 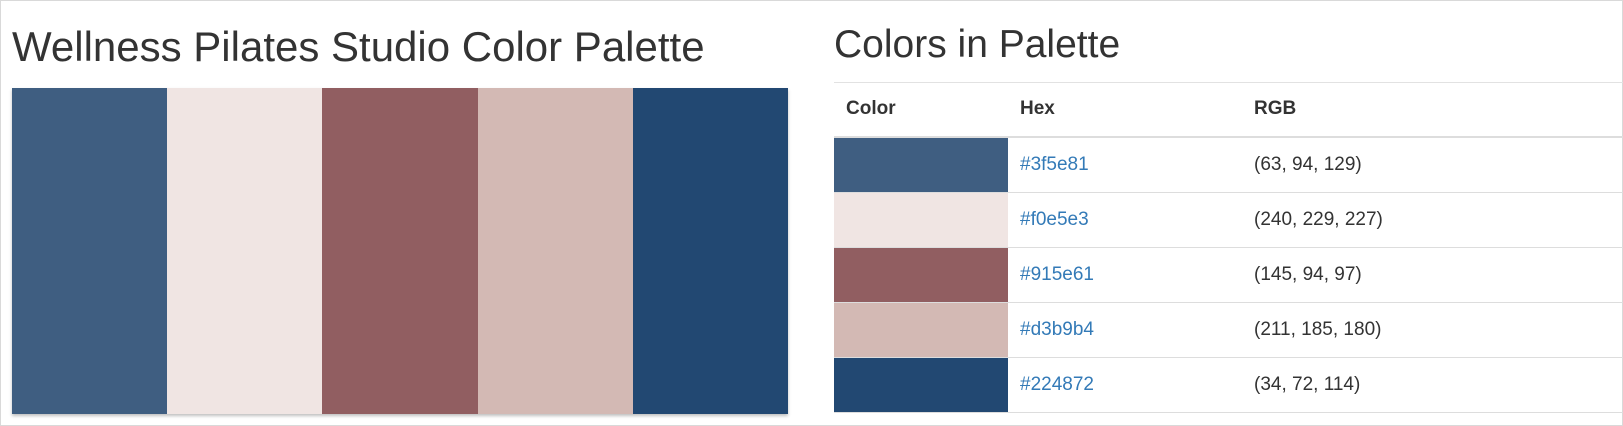 What do you see at coordinates (358, 46) in the screenshot?
I see `palette-title: Wellness Pilates Studio Color Palette` at bounding box center [358, 46].